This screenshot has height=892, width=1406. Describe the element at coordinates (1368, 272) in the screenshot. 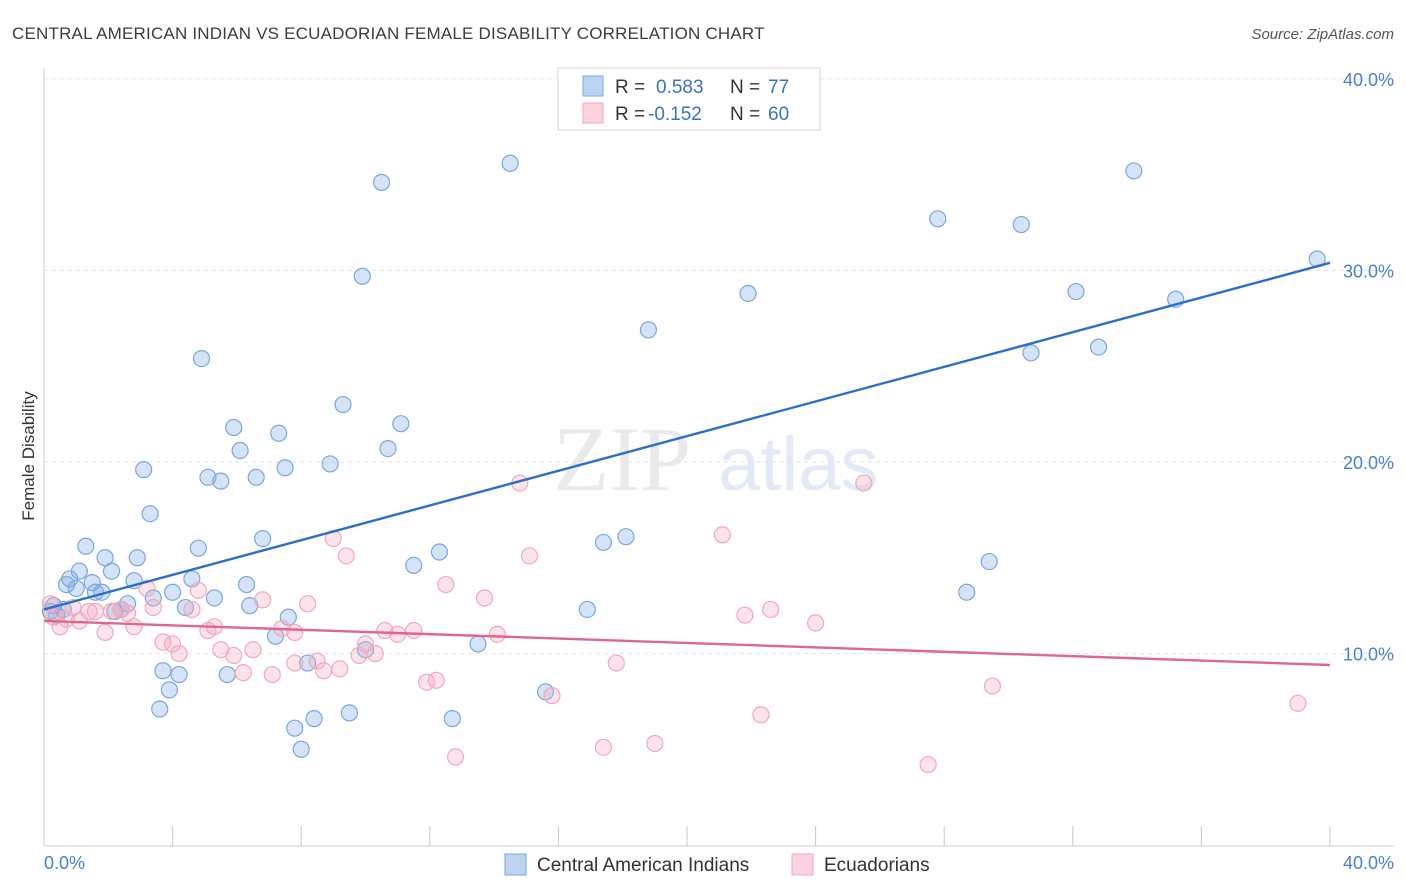

I see `y-tick-label-30: 30.0%` at that location.